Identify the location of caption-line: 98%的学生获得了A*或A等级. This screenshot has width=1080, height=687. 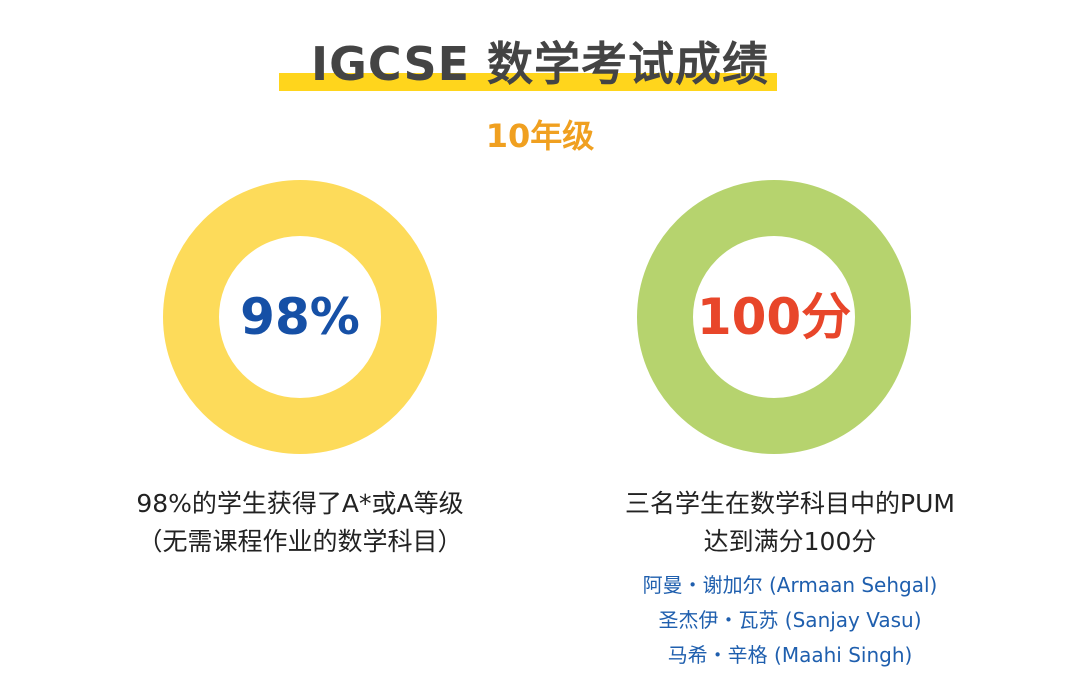
(300, 503).